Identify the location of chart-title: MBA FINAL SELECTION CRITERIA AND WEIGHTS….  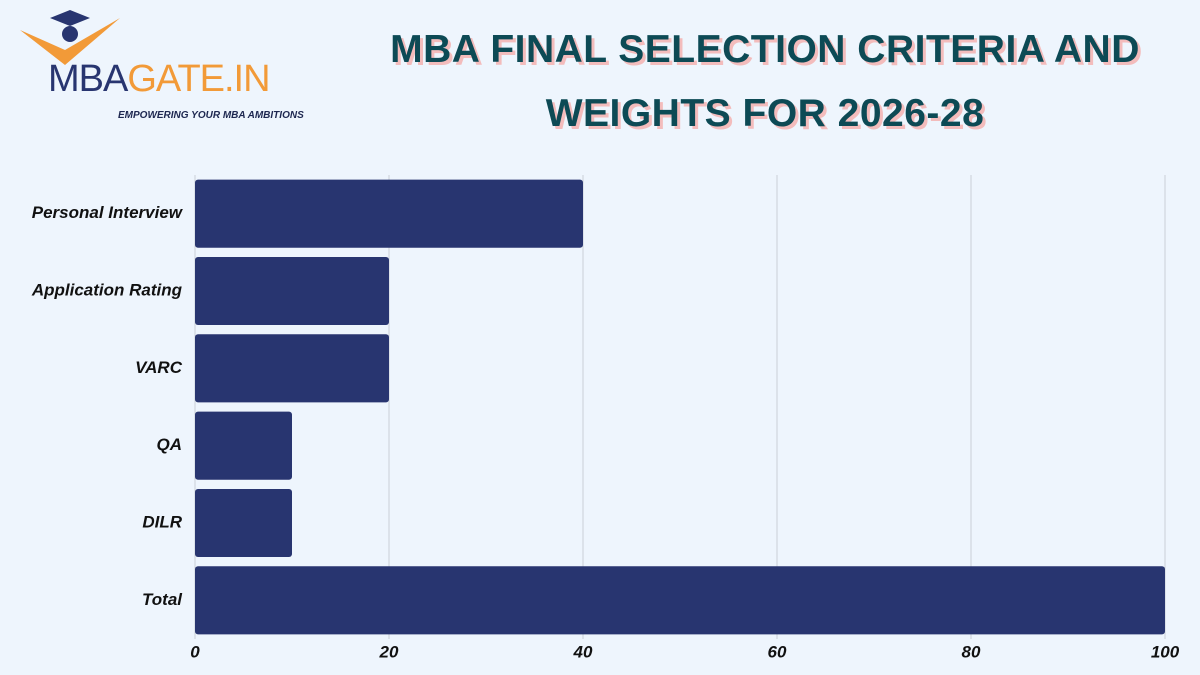
(765, 81).